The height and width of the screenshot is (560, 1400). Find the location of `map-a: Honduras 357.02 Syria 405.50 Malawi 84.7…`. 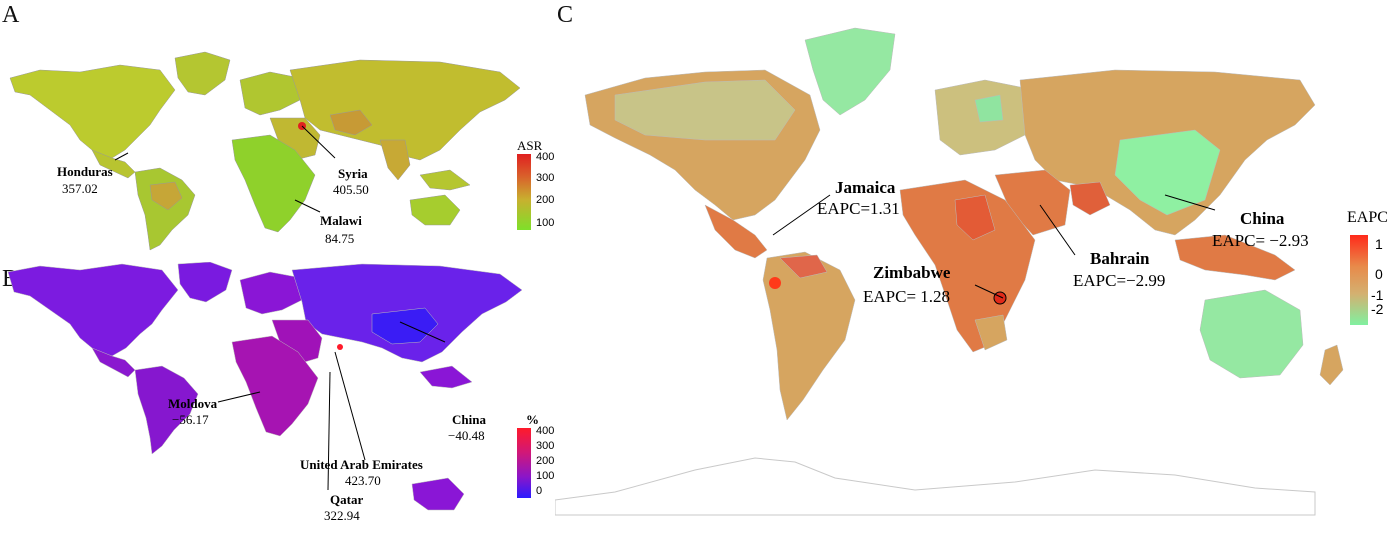

map-a: Honduras 357.02 Syria 405.50 Malawi 84.7… is located at coordinates (281, 151).